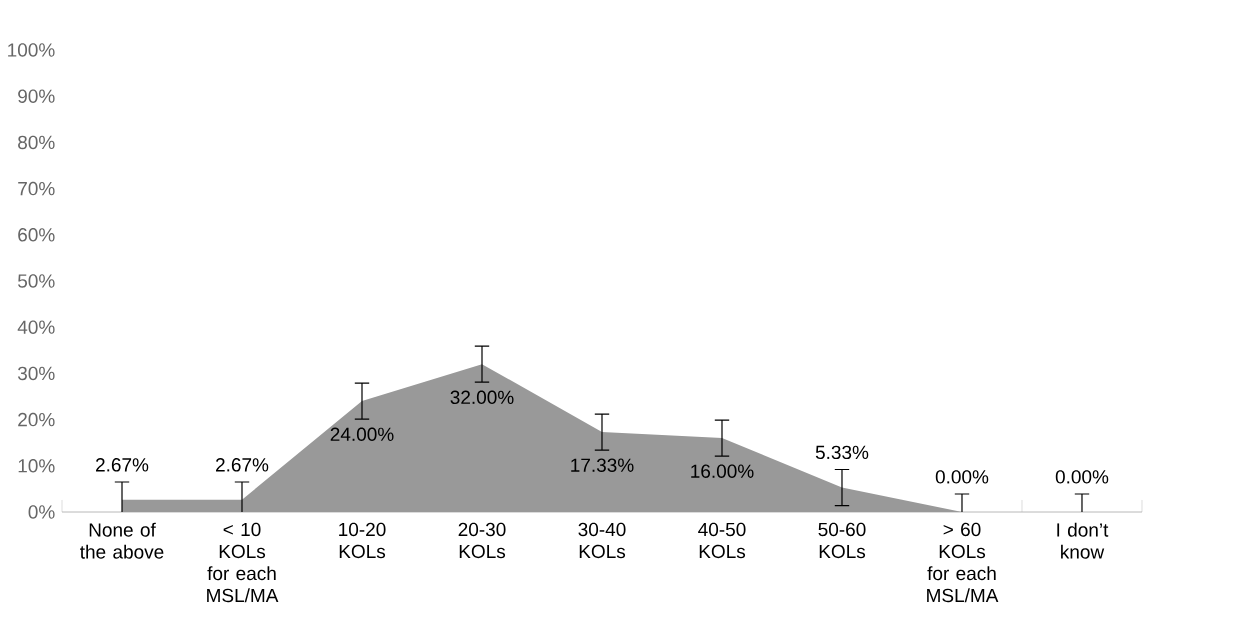 This screenshot has height=644, width=1250. I want to click on x-tick-label: 30-40 KOLs, so click(602, 540).